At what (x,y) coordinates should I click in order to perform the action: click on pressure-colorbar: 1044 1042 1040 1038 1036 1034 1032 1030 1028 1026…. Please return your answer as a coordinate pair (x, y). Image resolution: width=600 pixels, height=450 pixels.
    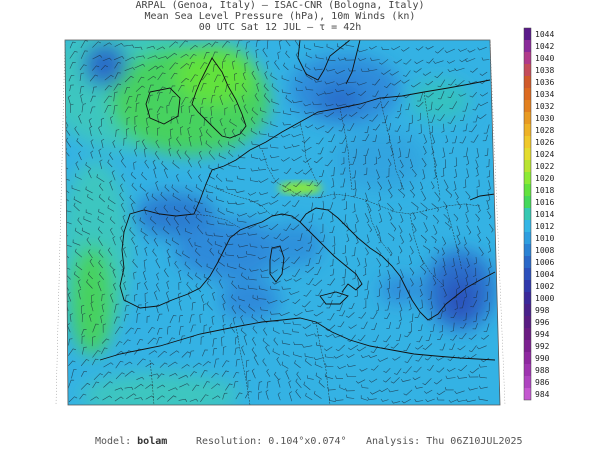
    Looking at the image, I should click on (538, 214).